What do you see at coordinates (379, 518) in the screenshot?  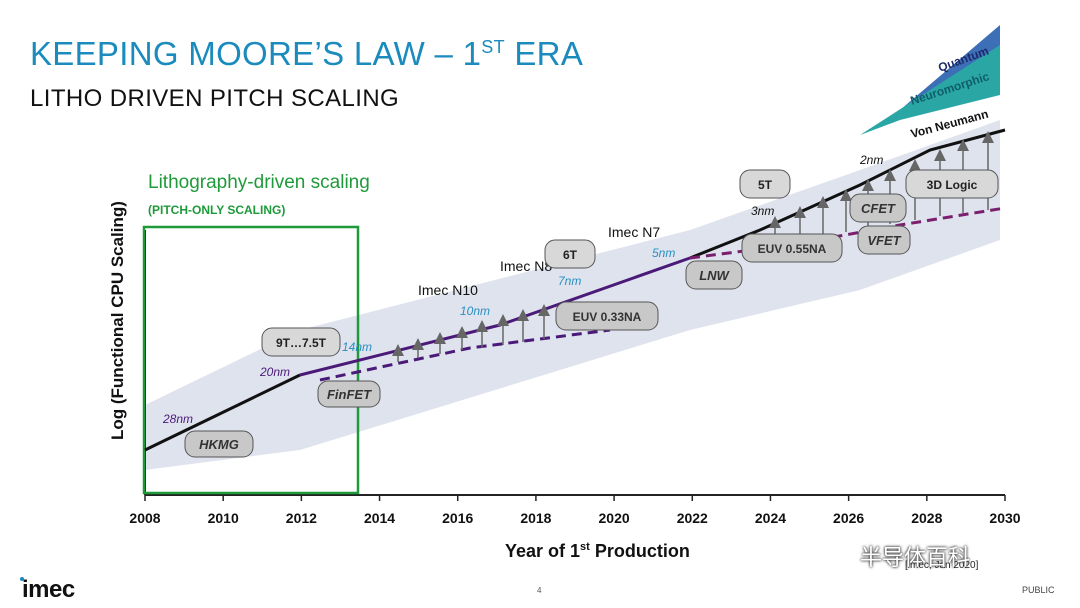 I see `x-tick-label: 2014` at bounding box center [379, 518].